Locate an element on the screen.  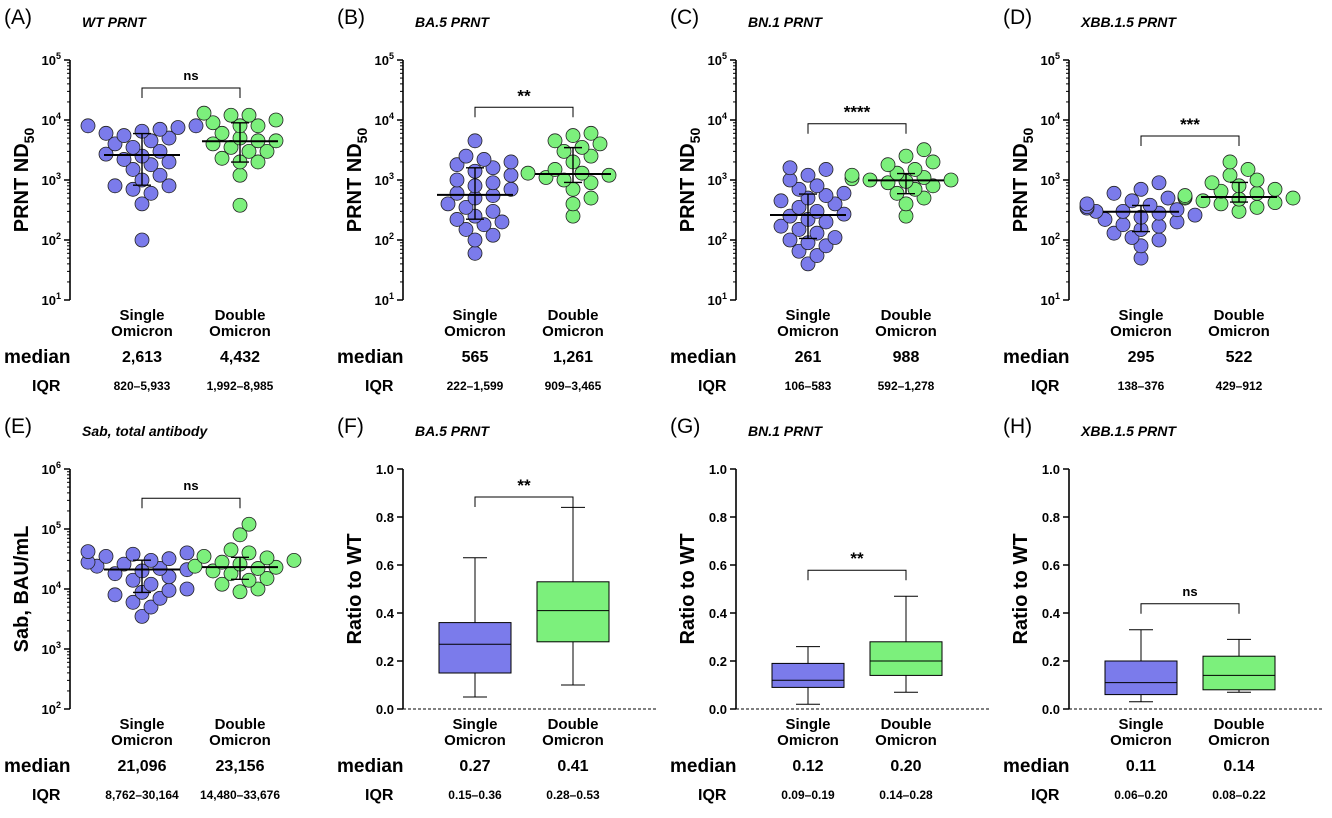
iqr-value: 14,480–33,676 is located at coordinates (240, 795).